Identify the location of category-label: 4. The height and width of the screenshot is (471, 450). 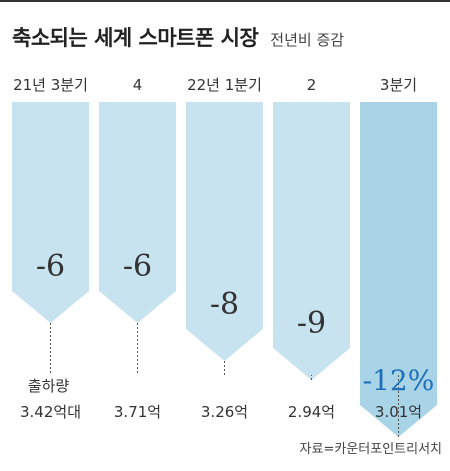
(138, 85).